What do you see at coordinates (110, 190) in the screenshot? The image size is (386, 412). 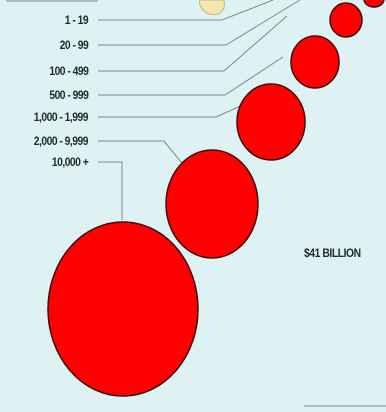 I see `leader-line-10000-plus` at bounding box center [110, 190].